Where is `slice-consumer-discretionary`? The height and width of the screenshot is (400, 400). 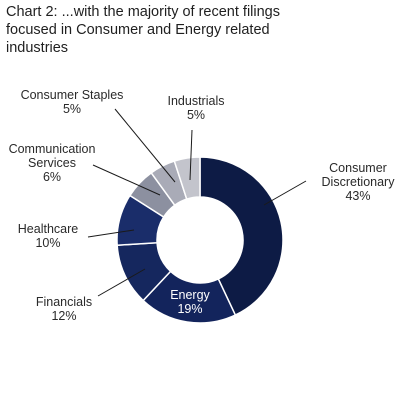 slice-consumer-discretionary is located at coordinates (241, 236).